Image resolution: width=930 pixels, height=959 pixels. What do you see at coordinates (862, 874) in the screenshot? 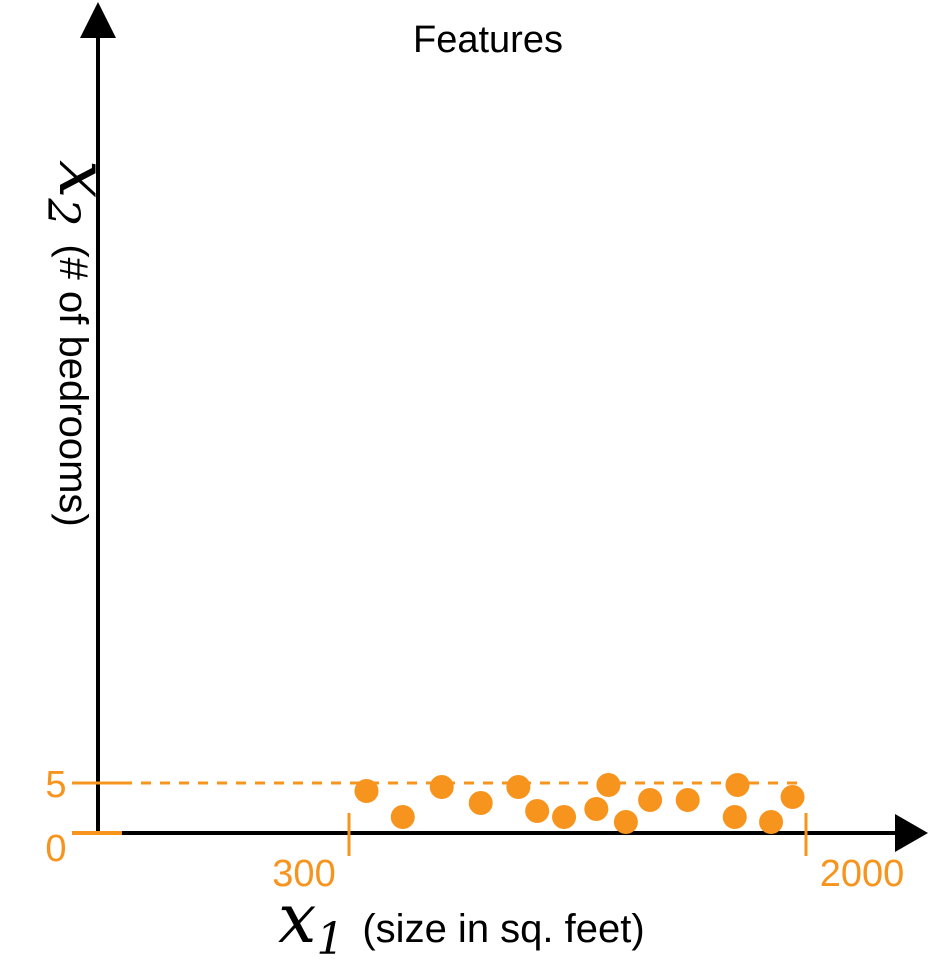
I see `x-tick-label-max: 2000` at bounding box center [862, 874].